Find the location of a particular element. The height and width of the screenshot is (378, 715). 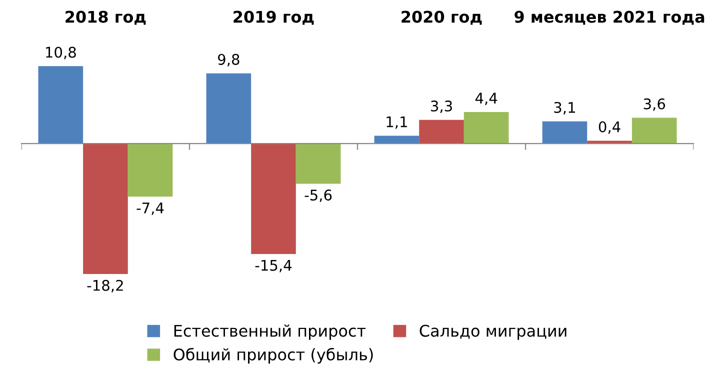

data-label: -15,4 is located at coordinates (273, 266).